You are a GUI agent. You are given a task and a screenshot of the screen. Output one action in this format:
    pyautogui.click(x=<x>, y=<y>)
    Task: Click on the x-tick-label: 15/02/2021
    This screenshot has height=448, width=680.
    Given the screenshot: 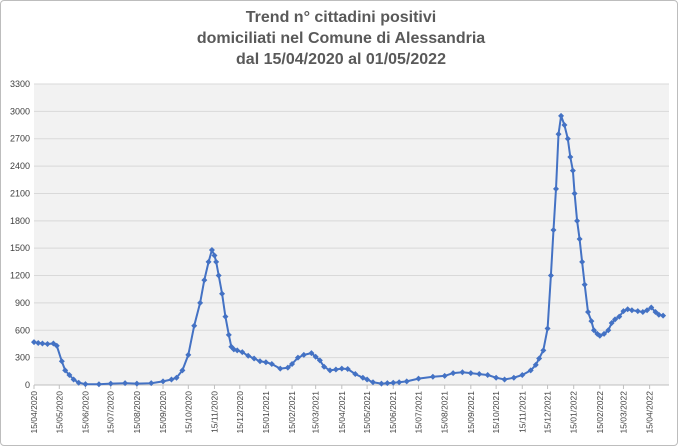 What is the action you would take?
    pyautogui.click(x=292, y=412)
    